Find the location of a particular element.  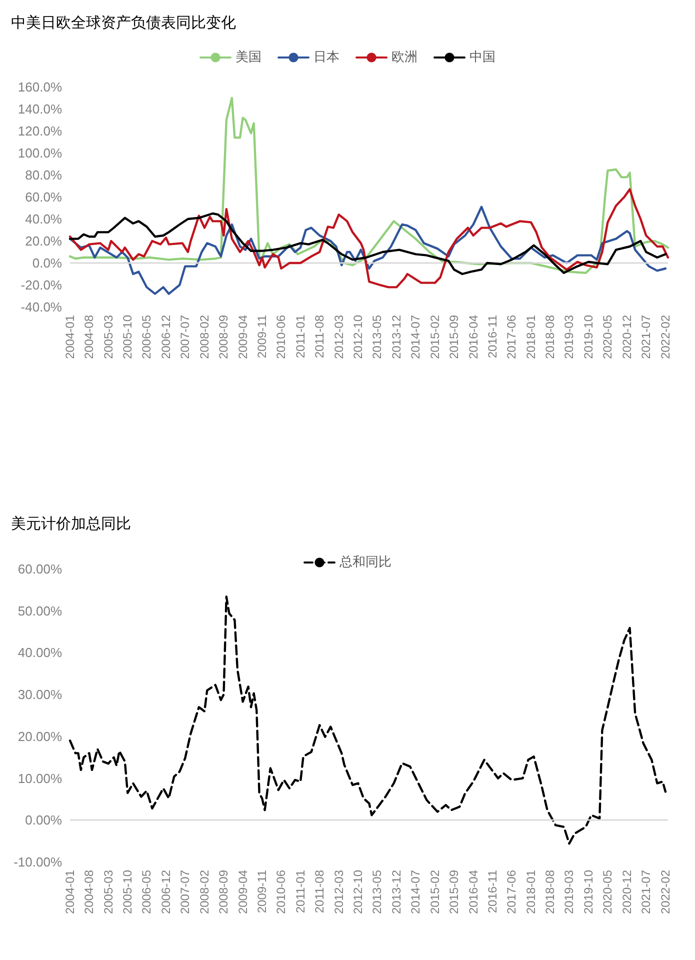

legend-label: 欧洲 is located at coordinates (405, 57).